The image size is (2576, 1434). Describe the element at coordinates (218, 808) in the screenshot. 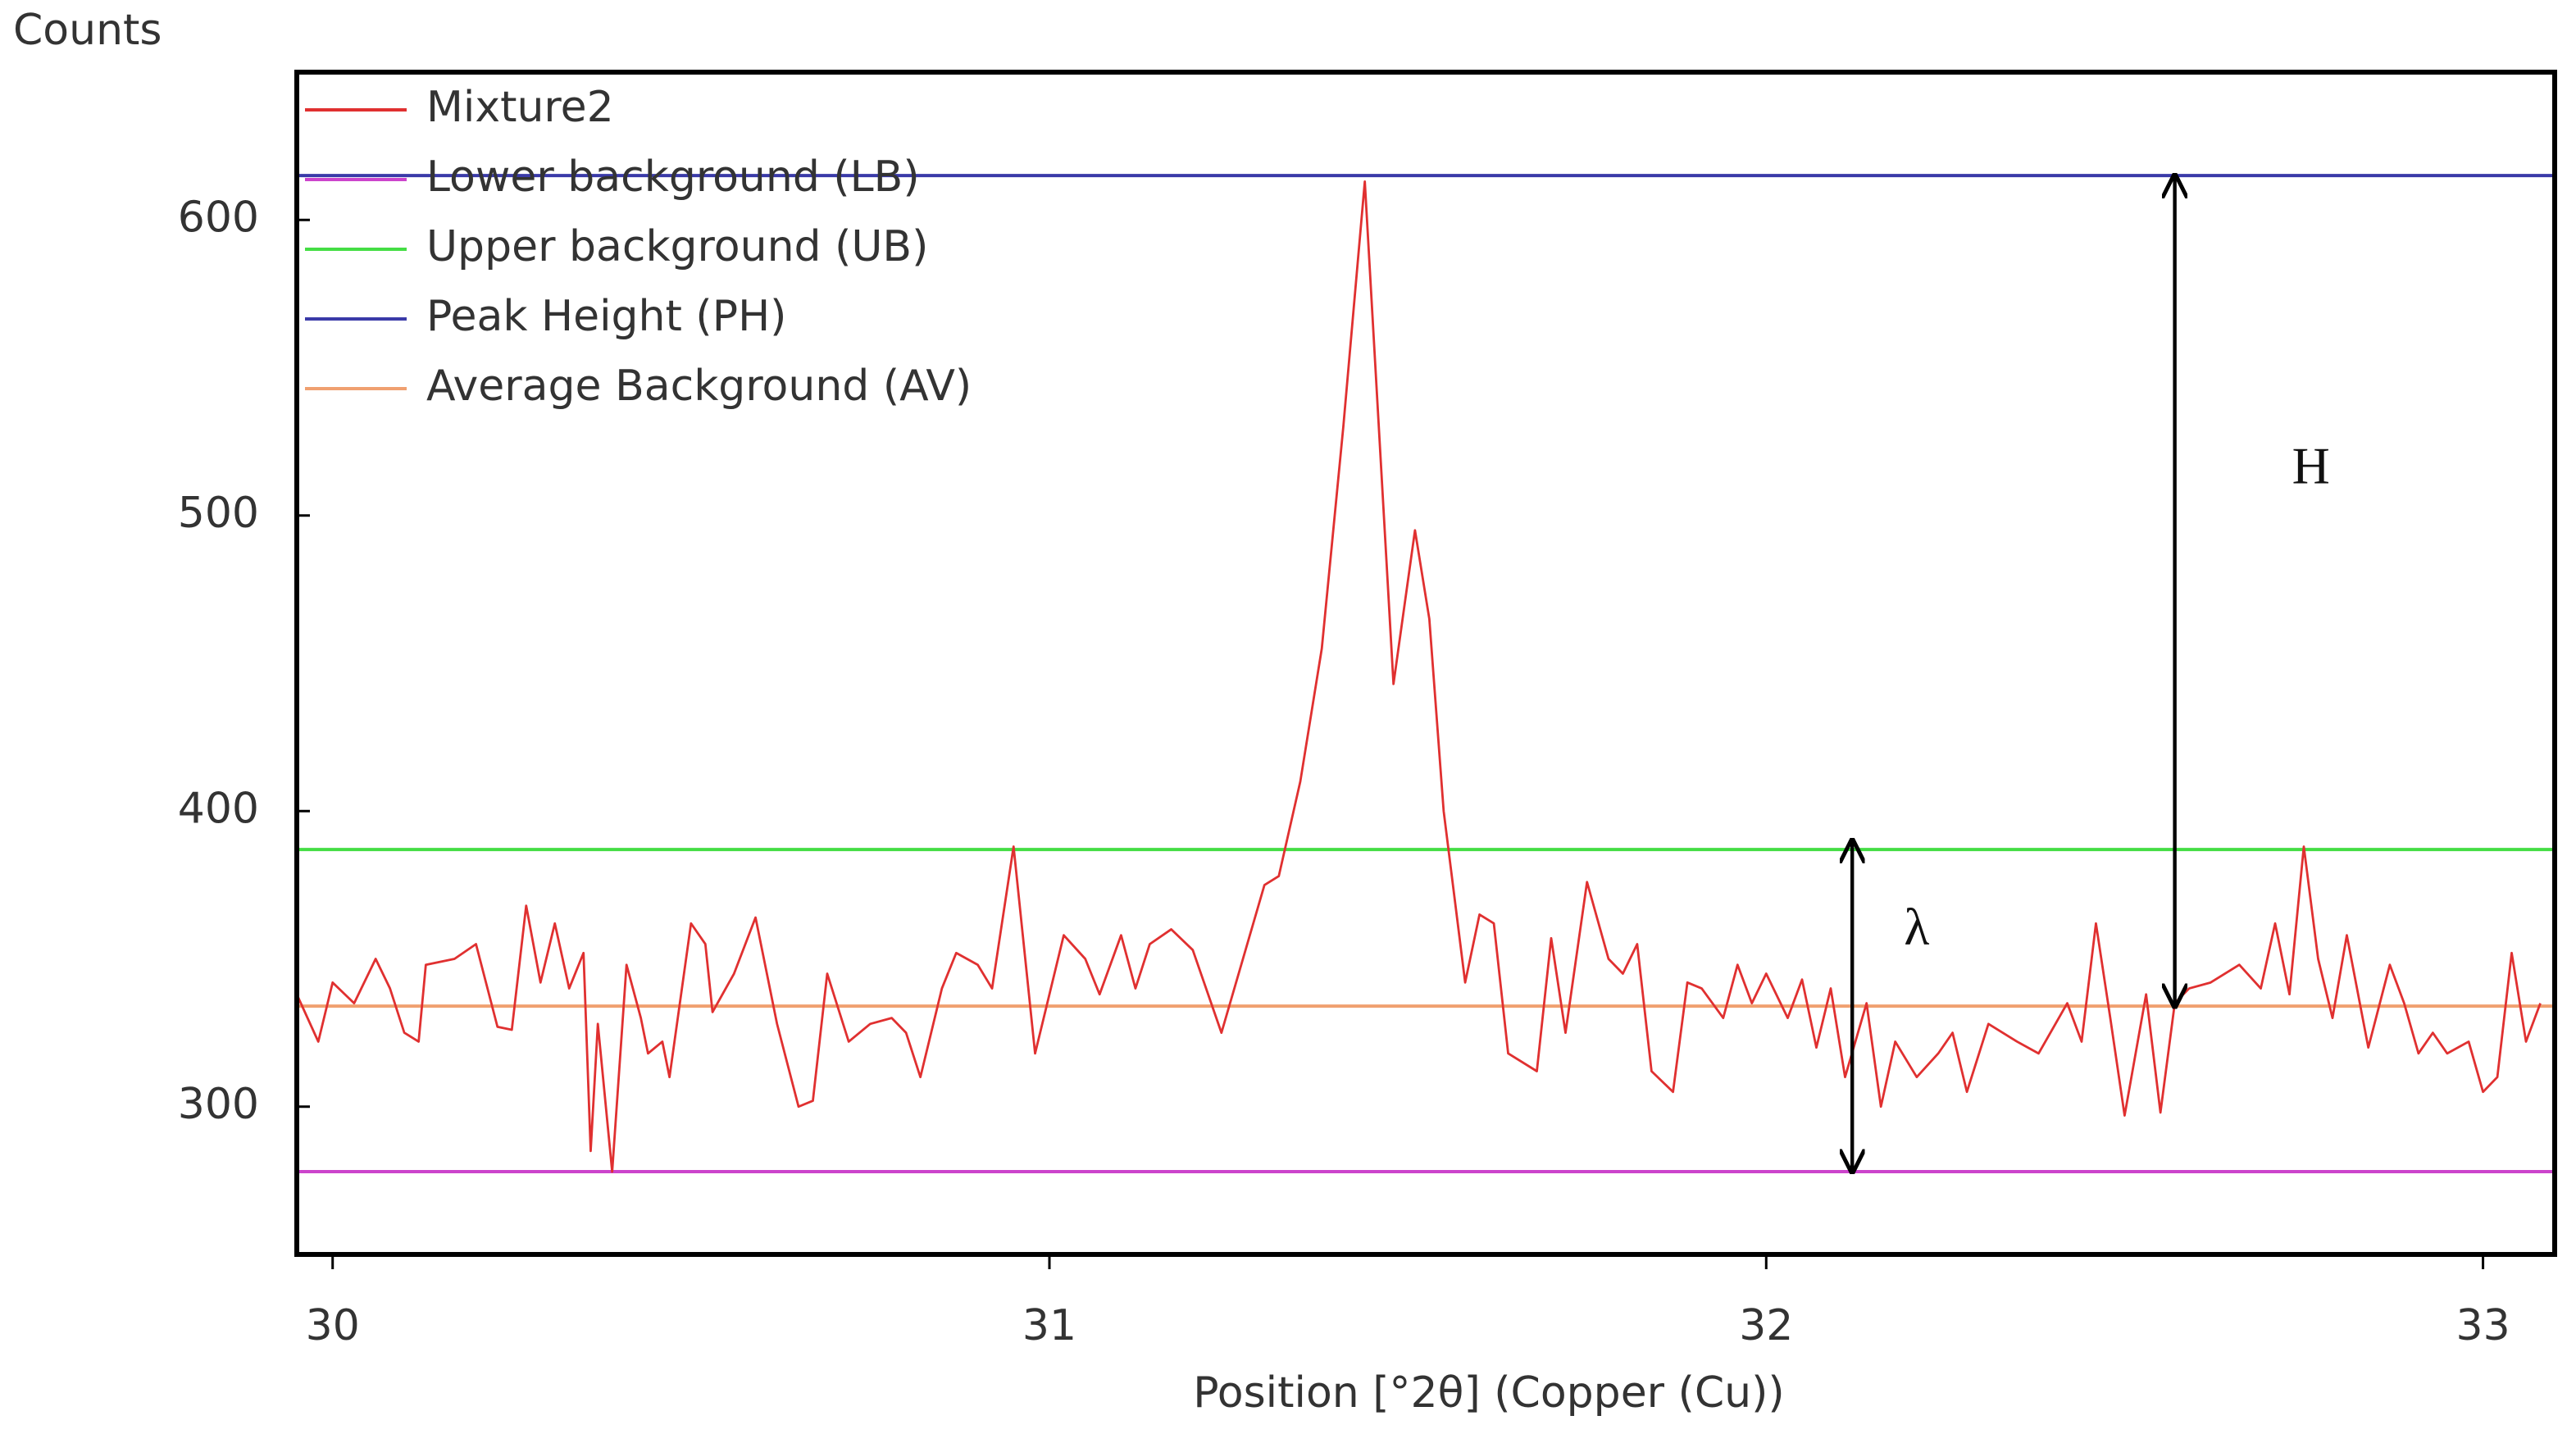

I see `y-tick-label: 400` at that location.